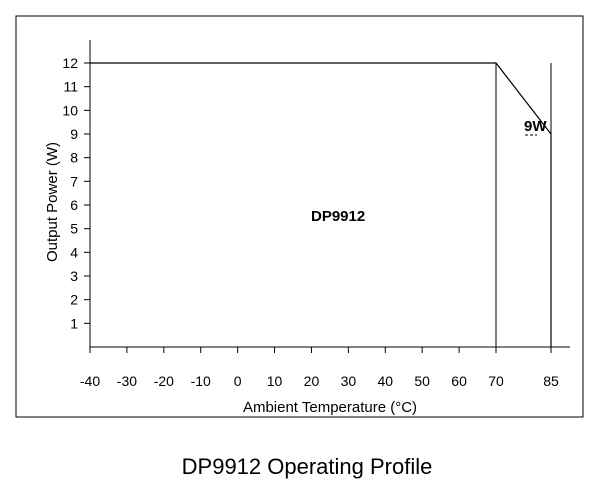 This screenshot has width=605, height=485. Describe the element at coordinates (127, 381) in the screenshot. I see `x-tick-label: -30` at that location.